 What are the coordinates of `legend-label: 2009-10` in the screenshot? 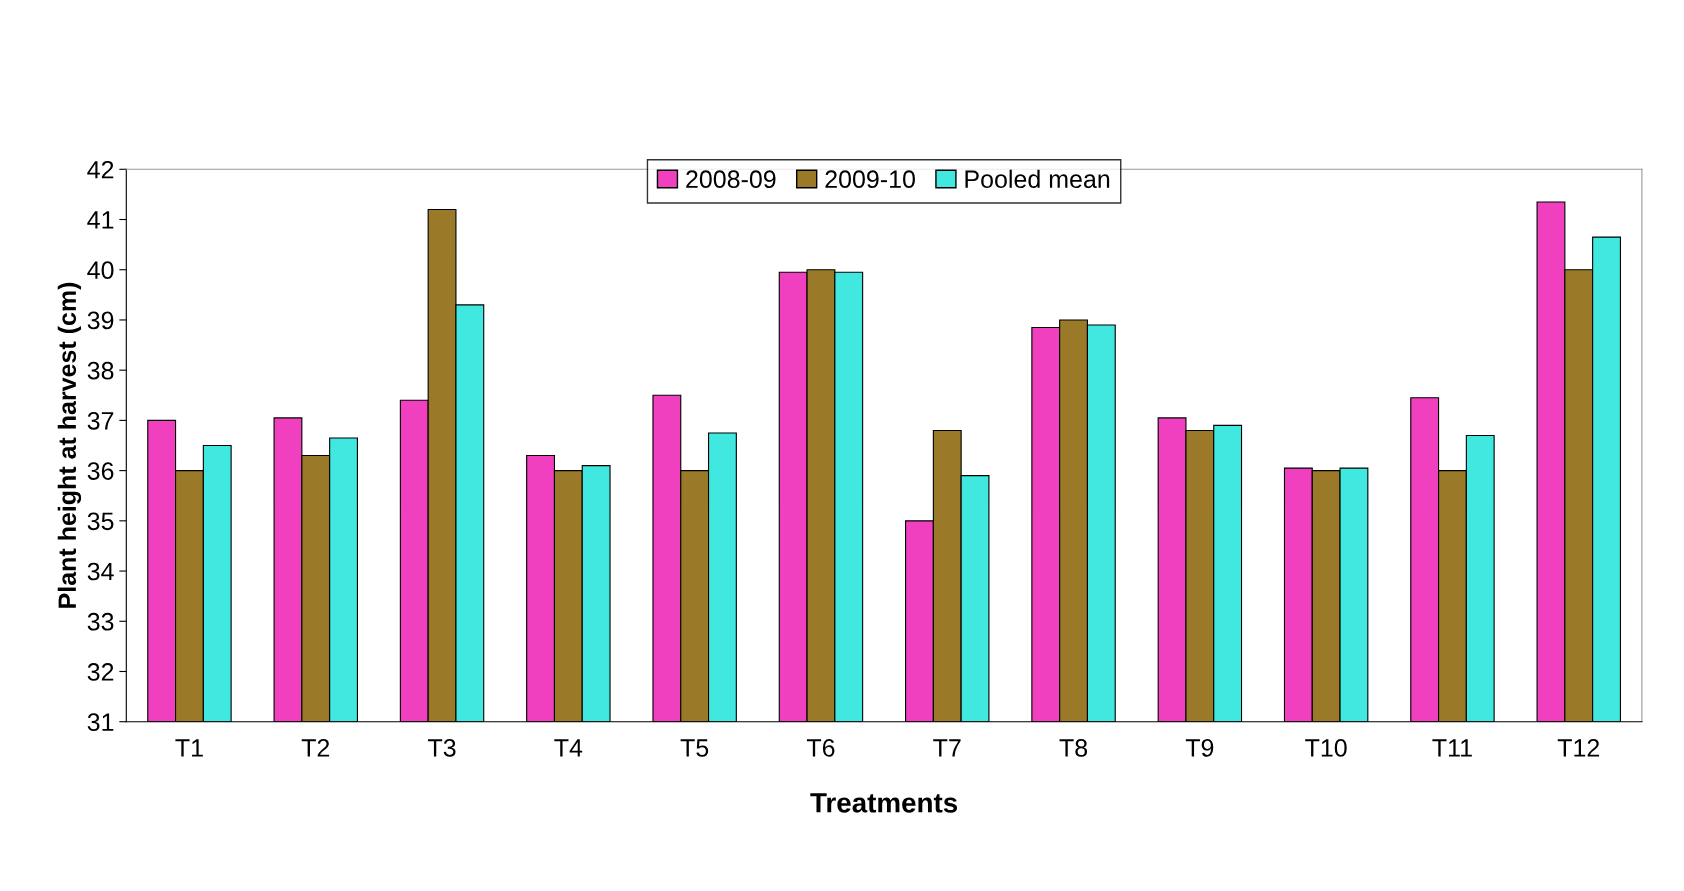 It's located at (870, 179).